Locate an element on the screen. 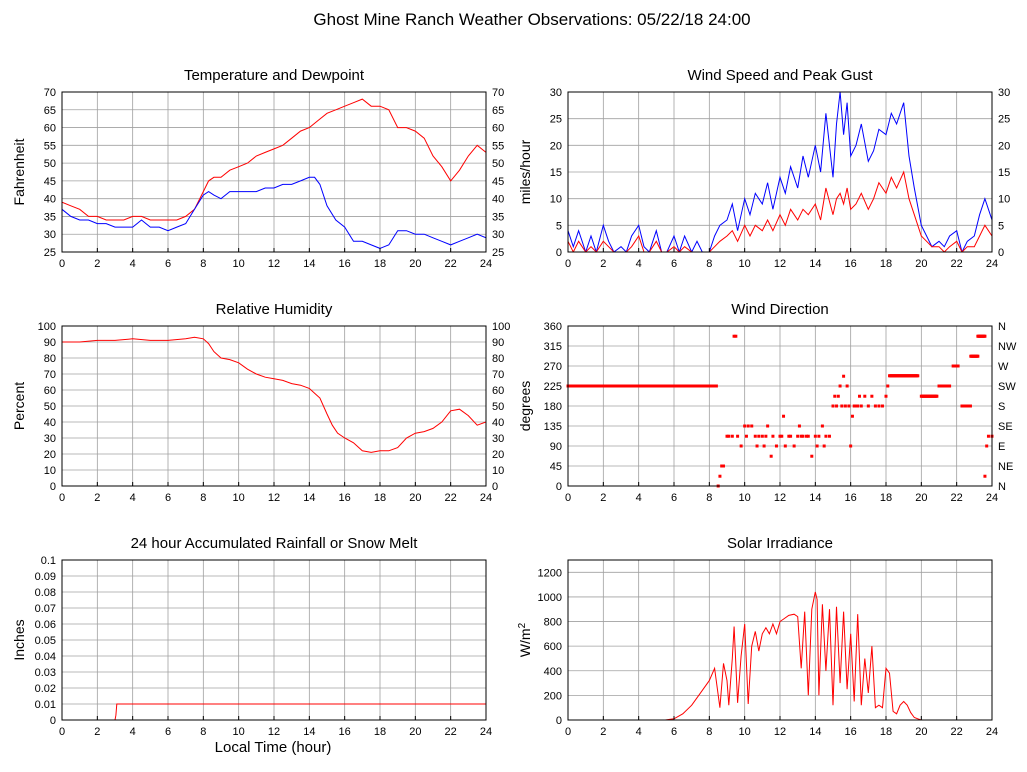 The height and width of the screenshot is (772, 1027). right-tick-label: E is located at coordinates (1001, 447).